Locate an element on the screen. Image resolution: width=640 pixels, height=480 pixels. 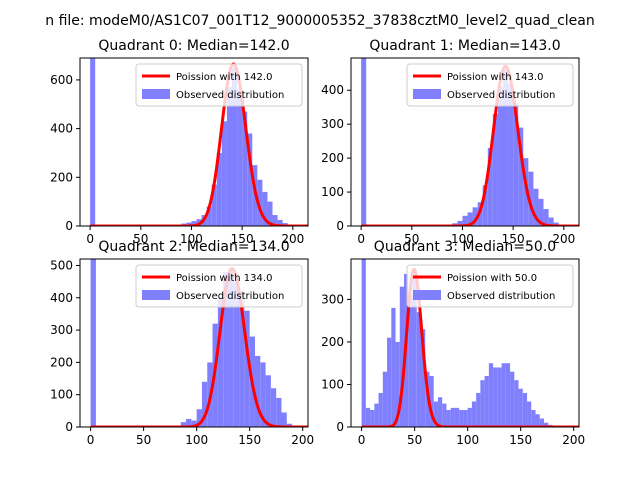
legend-label: Poission with 142.0 is located at coordinates (224, 77).